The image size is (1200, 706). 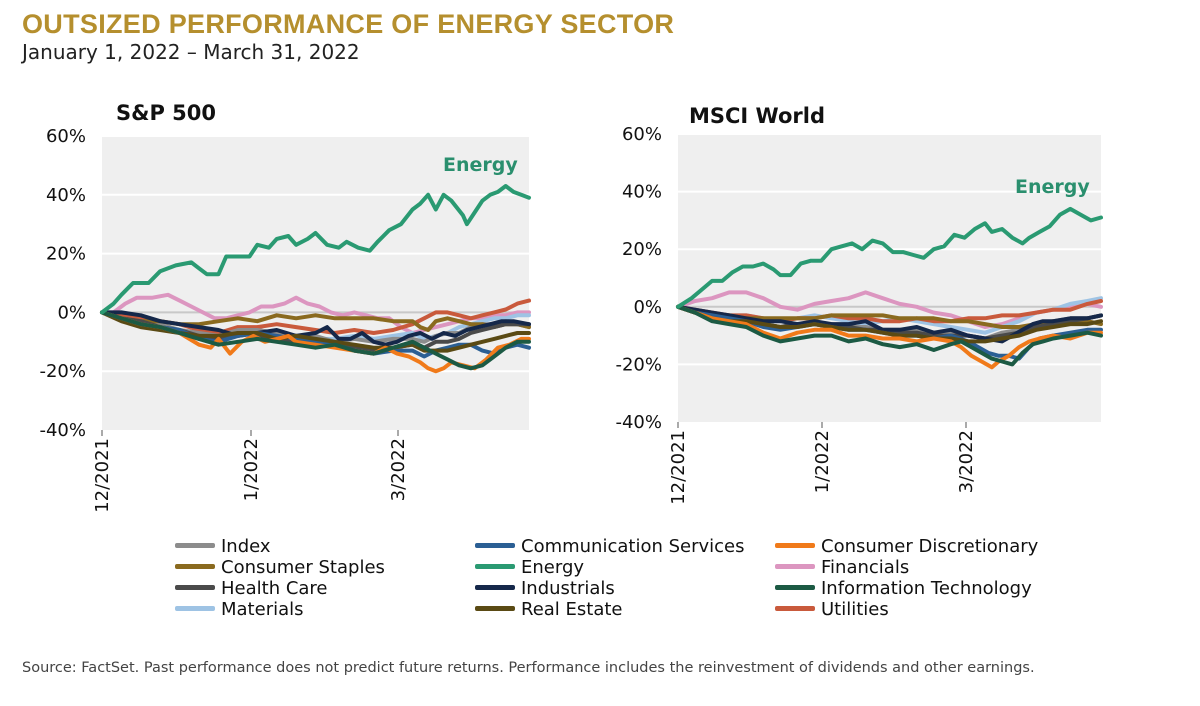 I want to click on legend-label: Index, so click(x=246, y=546).